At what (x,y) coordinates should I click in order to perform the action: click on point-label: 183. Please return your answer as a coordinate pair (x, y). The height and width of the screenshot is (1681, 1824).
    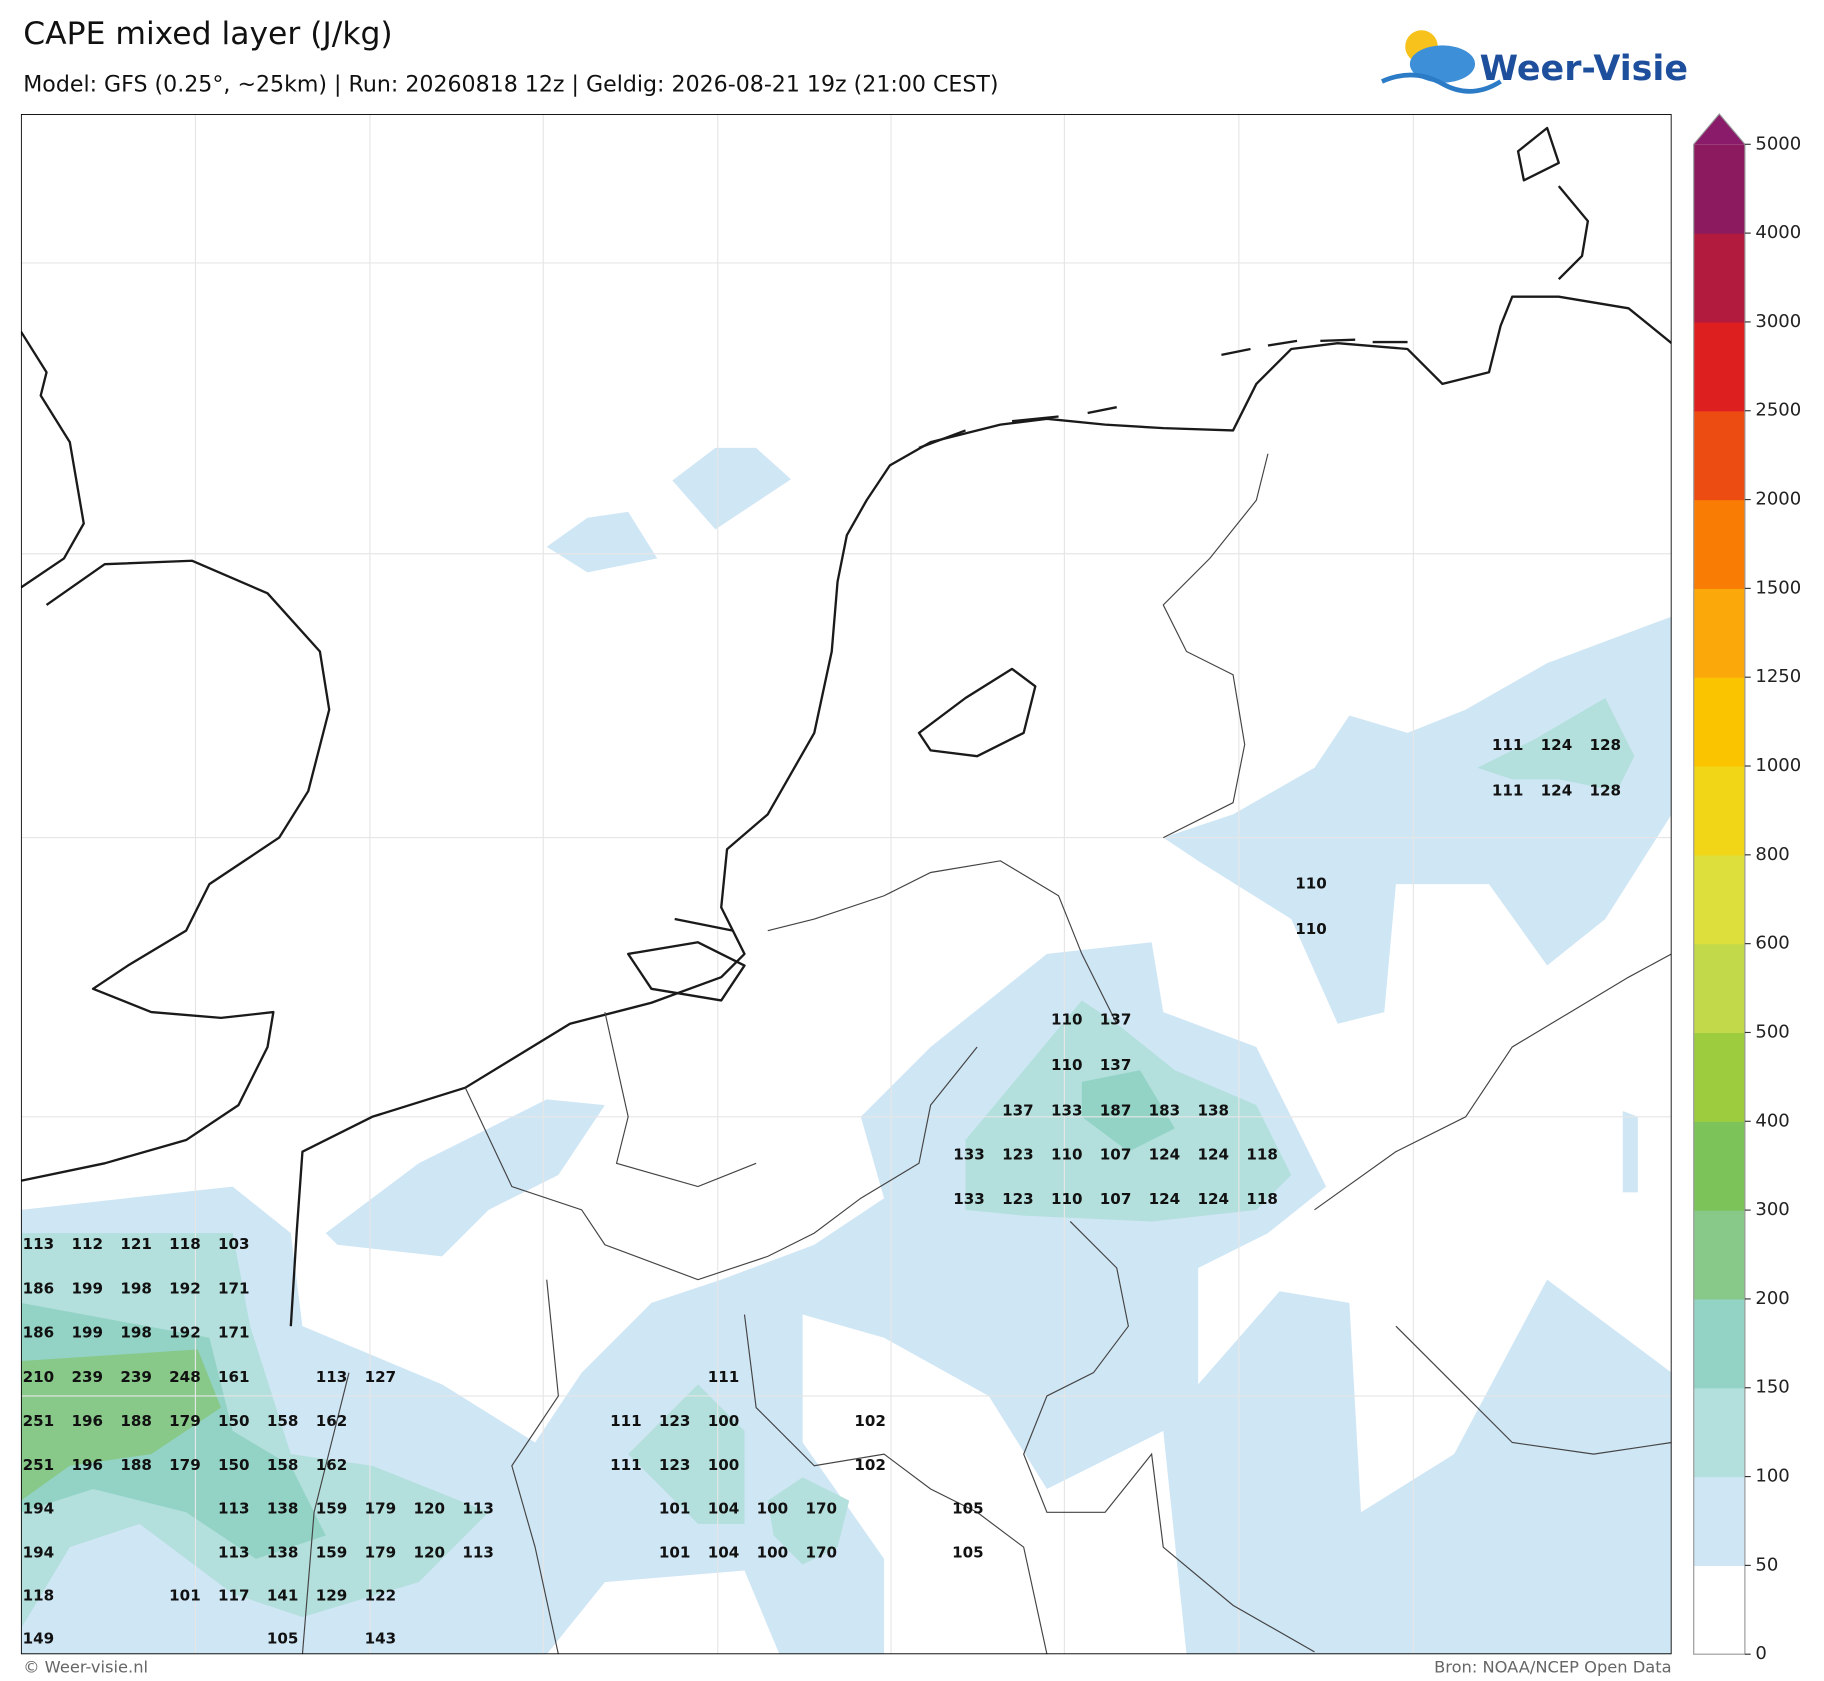
    Looking at the image, I should click on (1165, 1110).